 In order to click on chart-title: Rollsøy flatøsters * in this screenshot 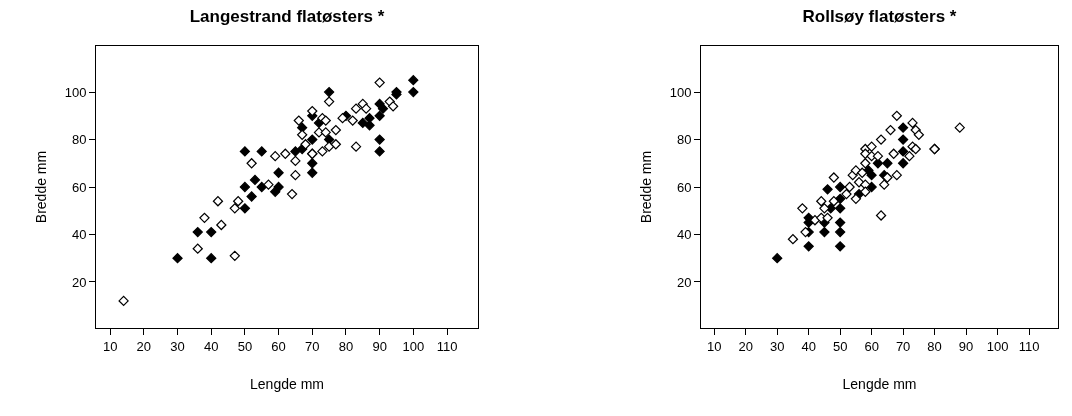, I will do `click(879, 17)`.